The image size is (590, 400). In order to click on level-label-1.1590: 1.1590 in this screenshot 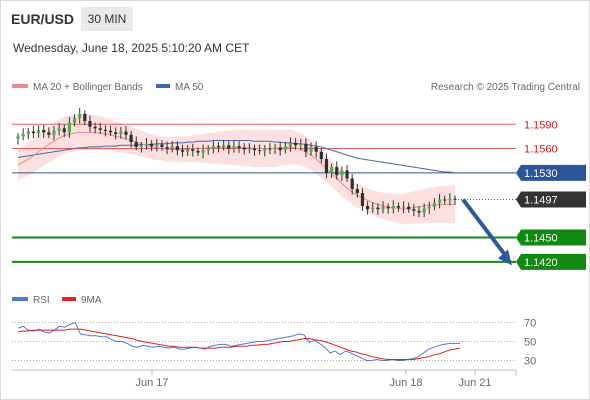, I will do `click(541, 125)`.